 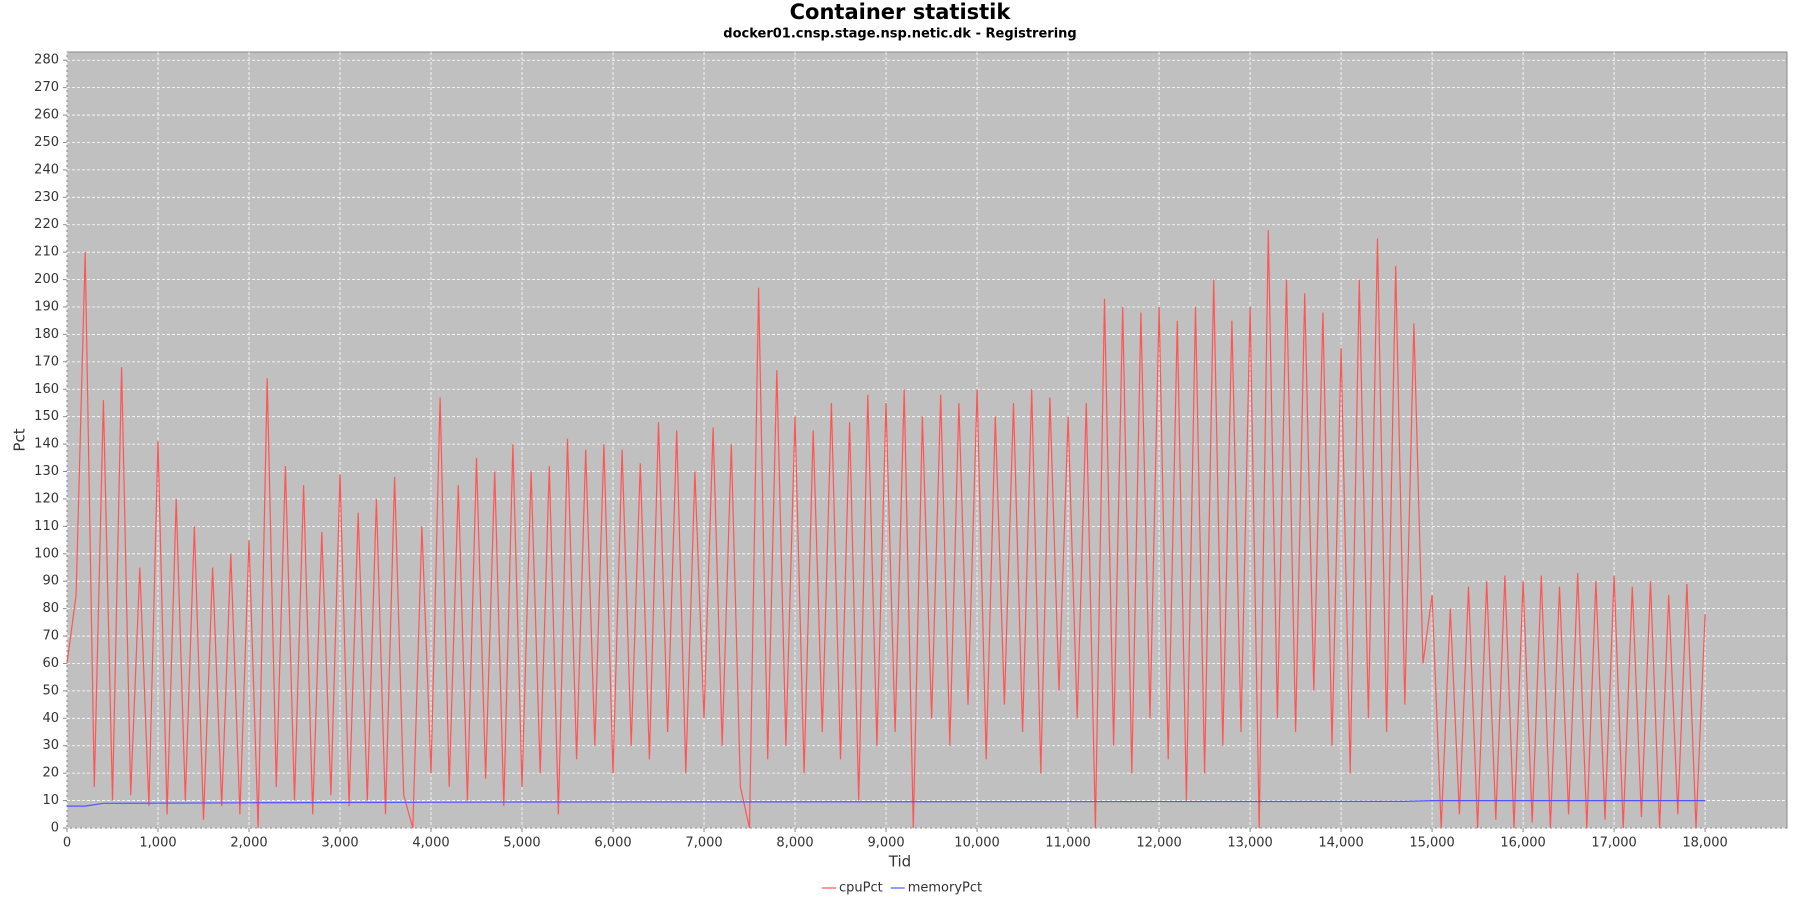 What do you see at coordinates (886, 803) in the screenshot?
I see `series-line` at bounding box center [886, 803].